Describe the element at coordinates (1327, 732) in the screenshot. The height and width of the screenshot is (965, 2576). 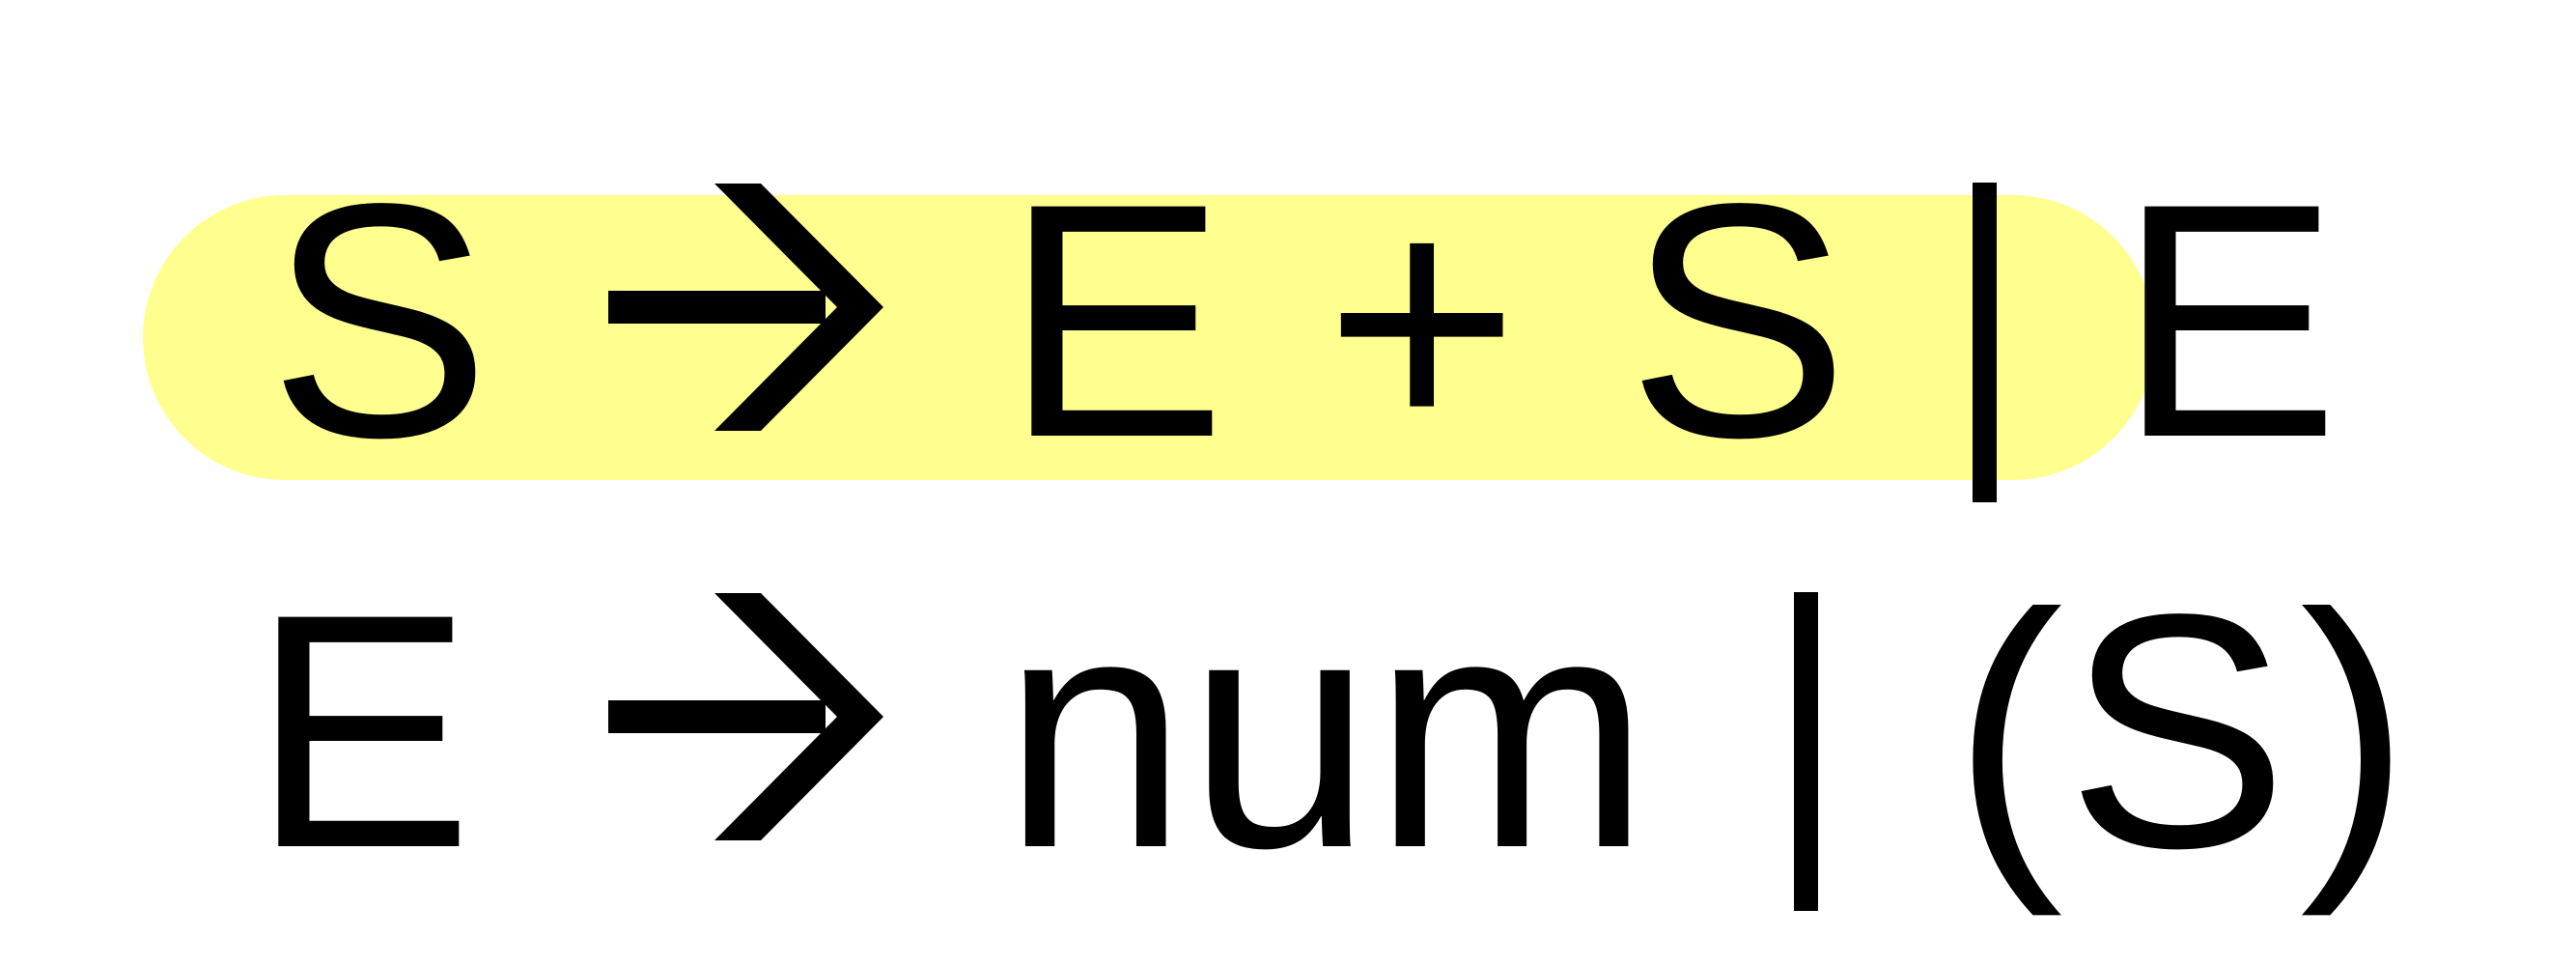
I see `rule-2-alt1-symbol-1: num` at that location.